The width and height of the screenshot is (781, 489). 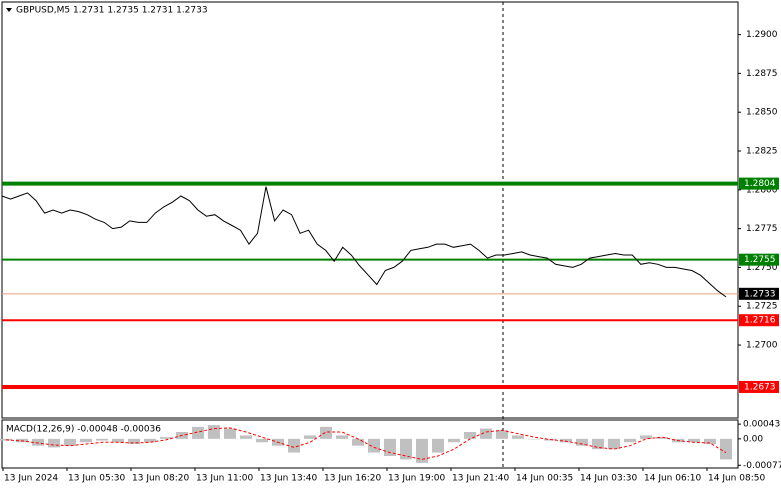 What do you see at coordinates (762, 190) in the screenshot?
I see `y-tick-label: 1.2800` at bounding box center [762, 190].